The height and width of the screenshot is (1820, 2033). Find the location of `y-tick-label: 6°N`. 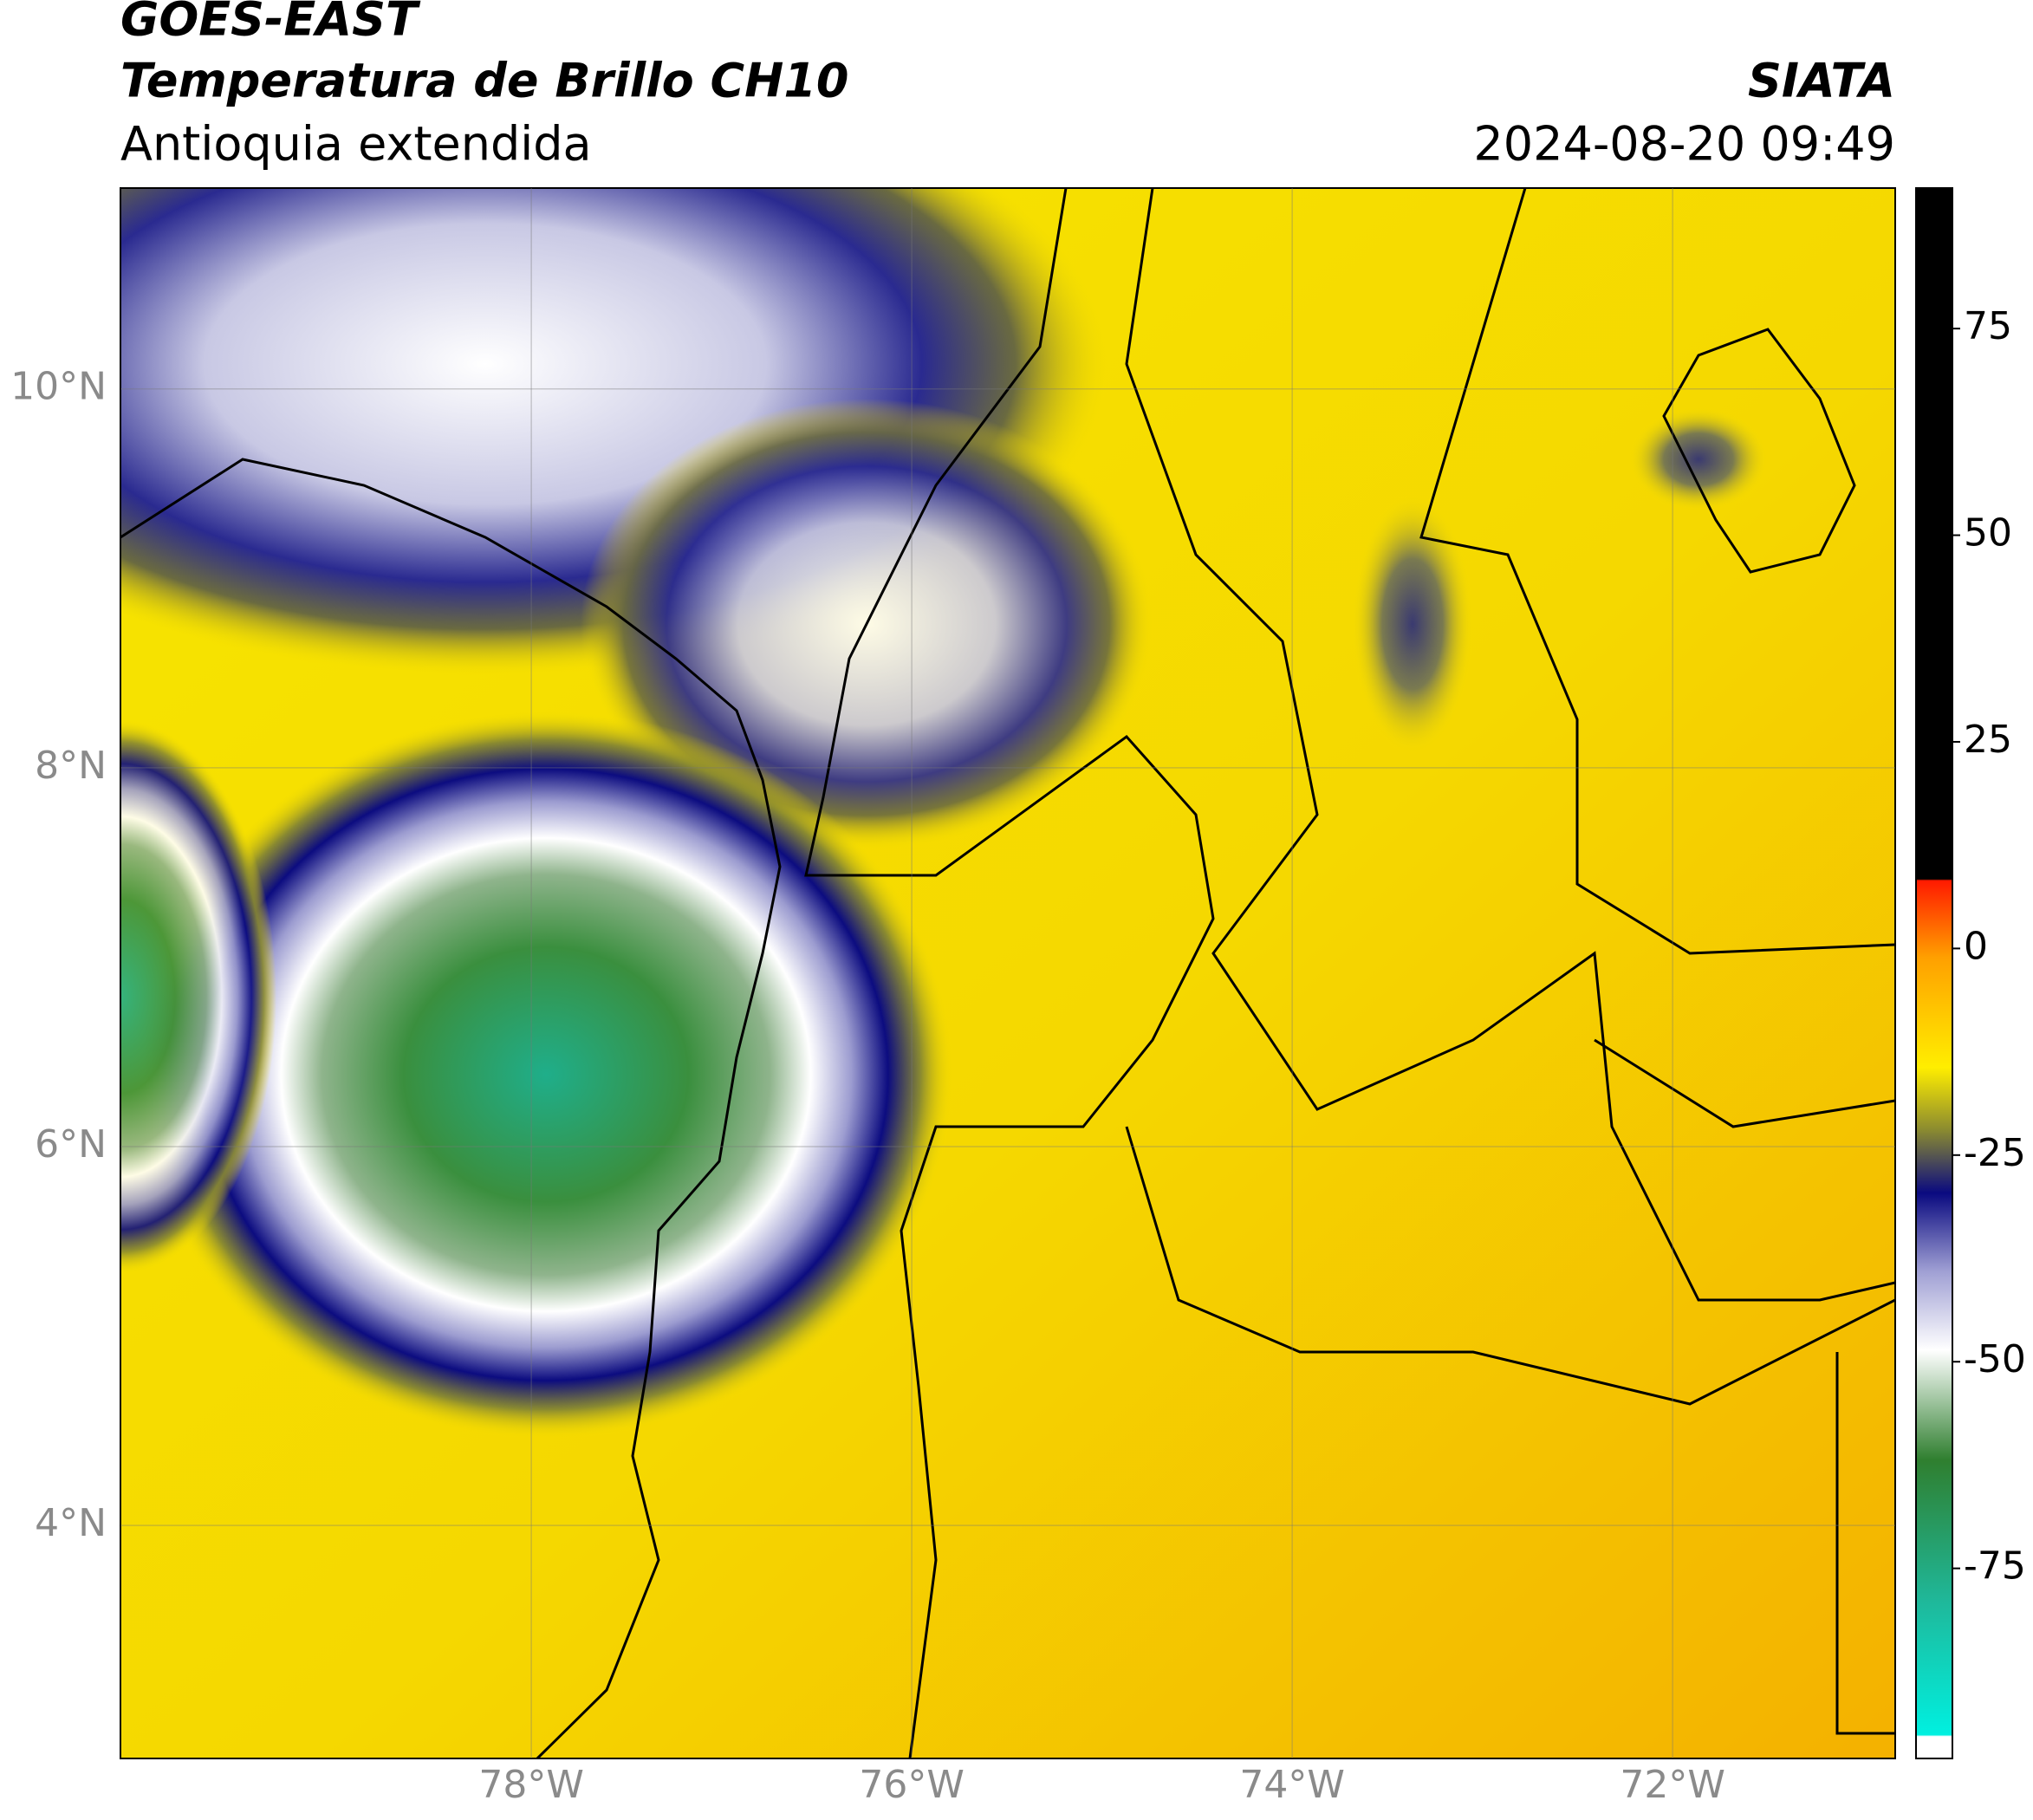

y-tick-label: 6°N is located at coordinates (71, 1144).